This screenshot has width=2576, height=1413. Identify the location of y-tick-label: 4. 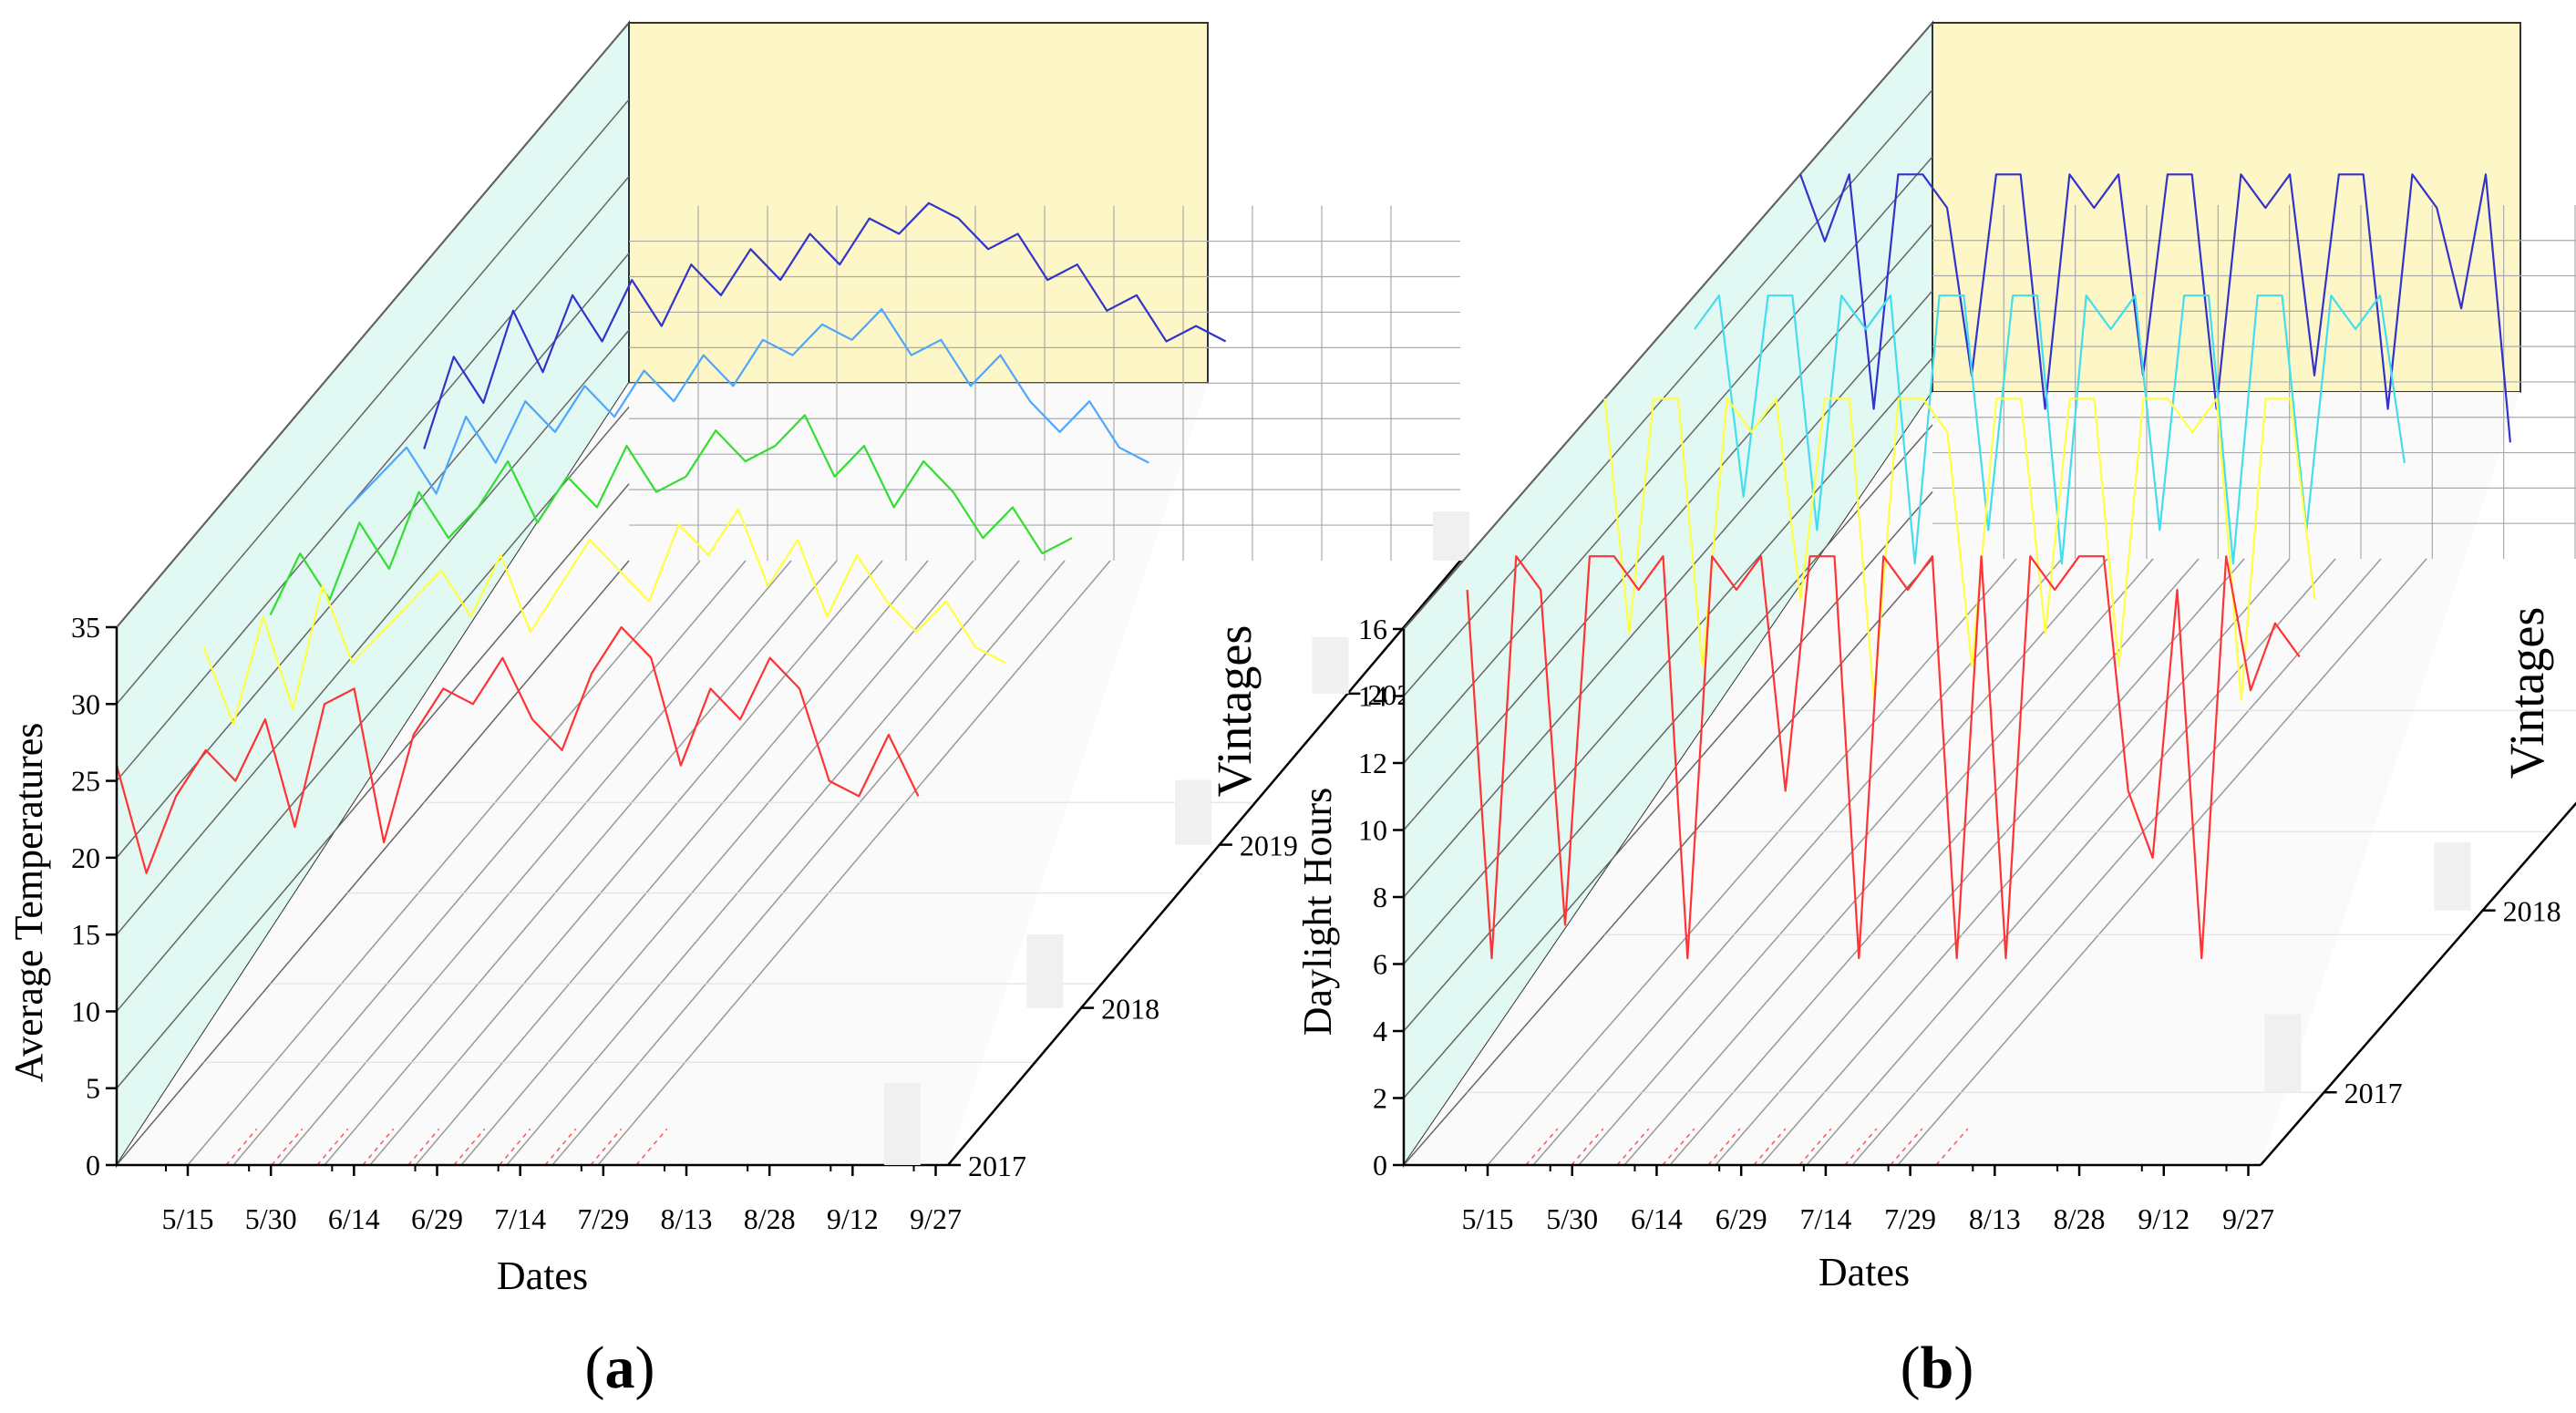
(1380, 1031).